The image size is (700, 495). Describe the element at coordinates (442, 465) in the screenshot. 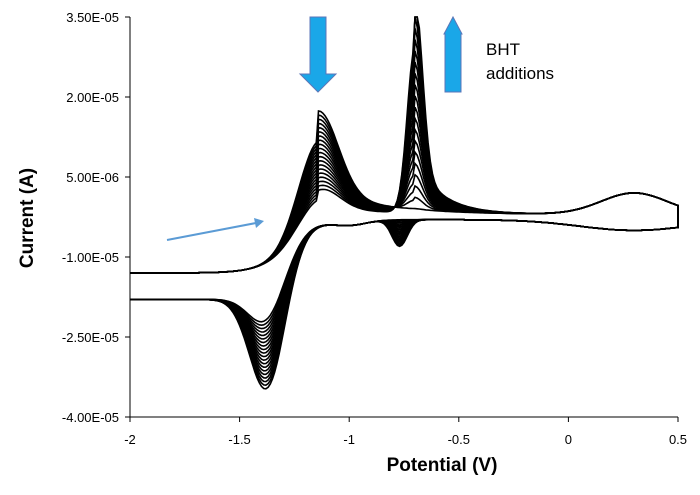

I see `x-axis-title: Potential (V)` at that location.